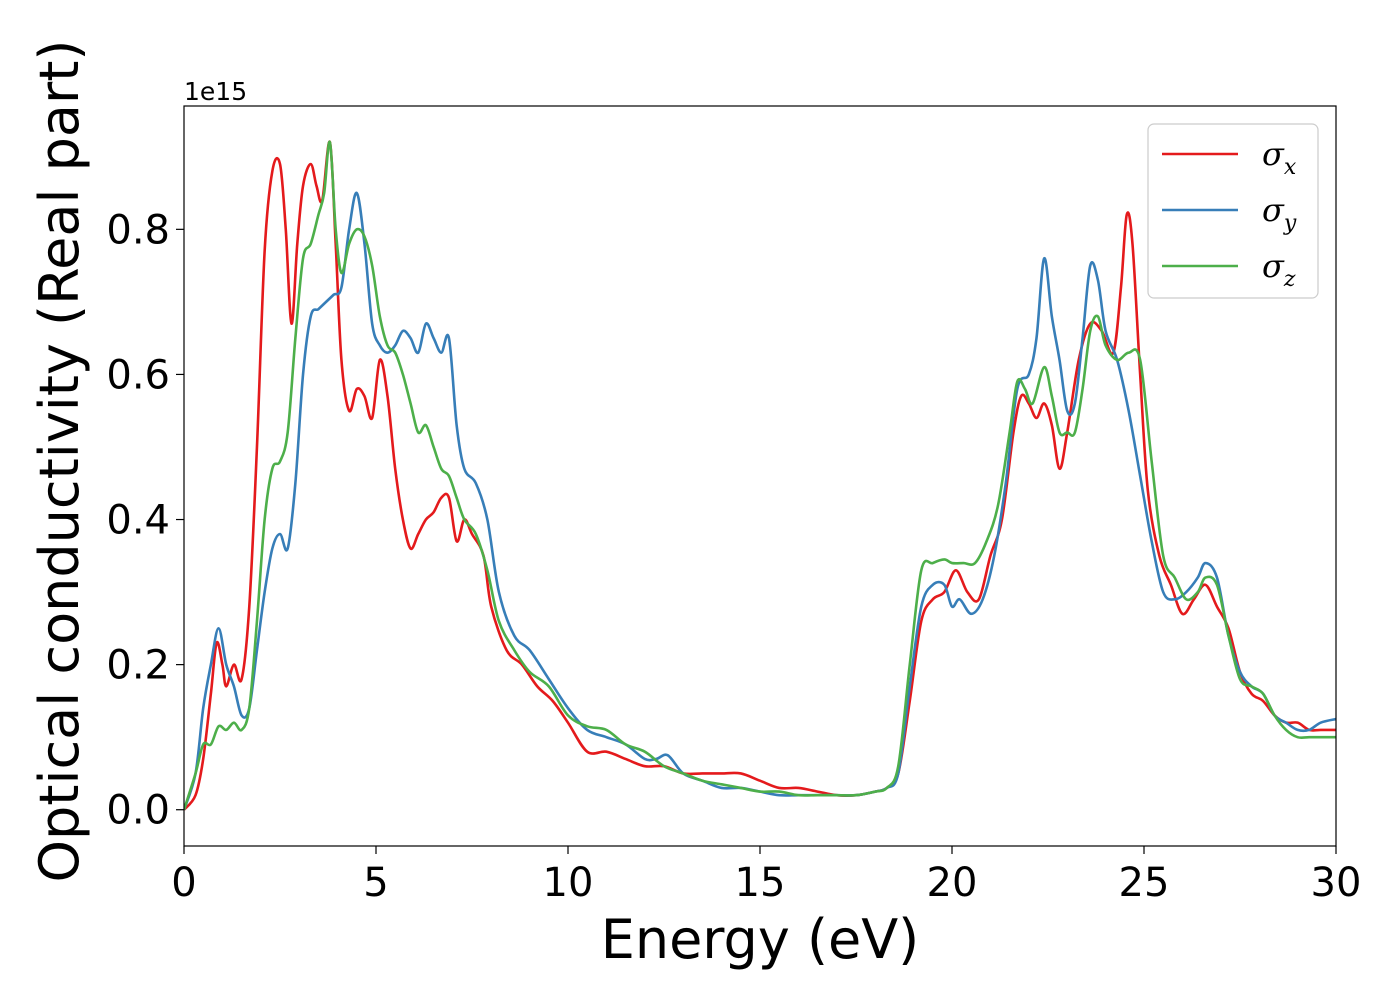 This screenshot has width=1400, height=1000. I want to click on x-axis-ticks: 0 5 10 15 20 25 30, so click(766, 876).